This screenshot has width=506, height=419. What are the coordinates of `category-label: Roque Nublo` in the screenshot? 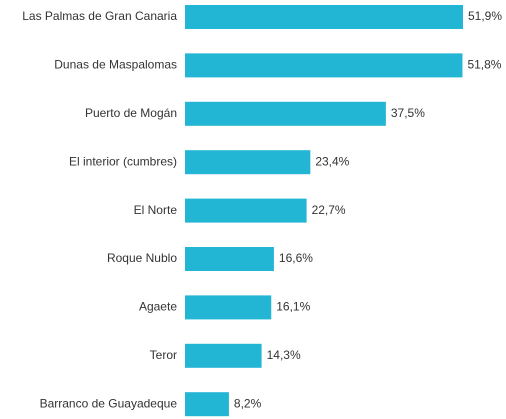 It's located at (142, 258).